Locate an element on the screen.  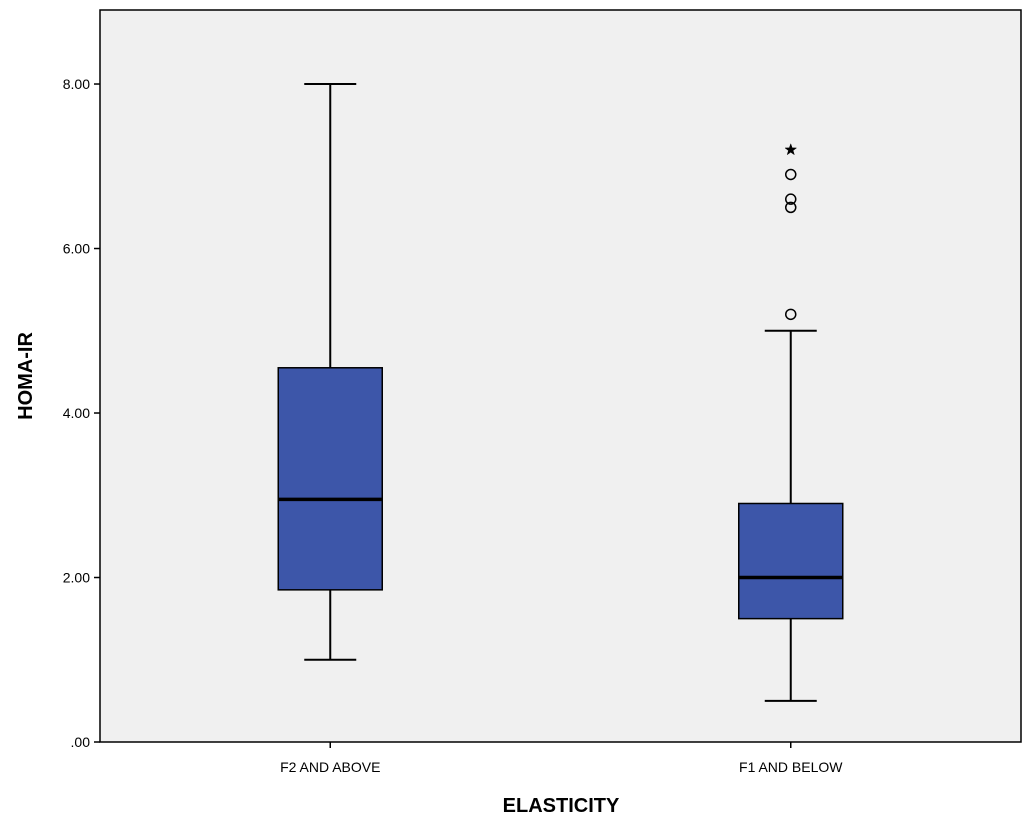
x-tick-label: F1 AND BELOW is located at coordinates (791, 767).